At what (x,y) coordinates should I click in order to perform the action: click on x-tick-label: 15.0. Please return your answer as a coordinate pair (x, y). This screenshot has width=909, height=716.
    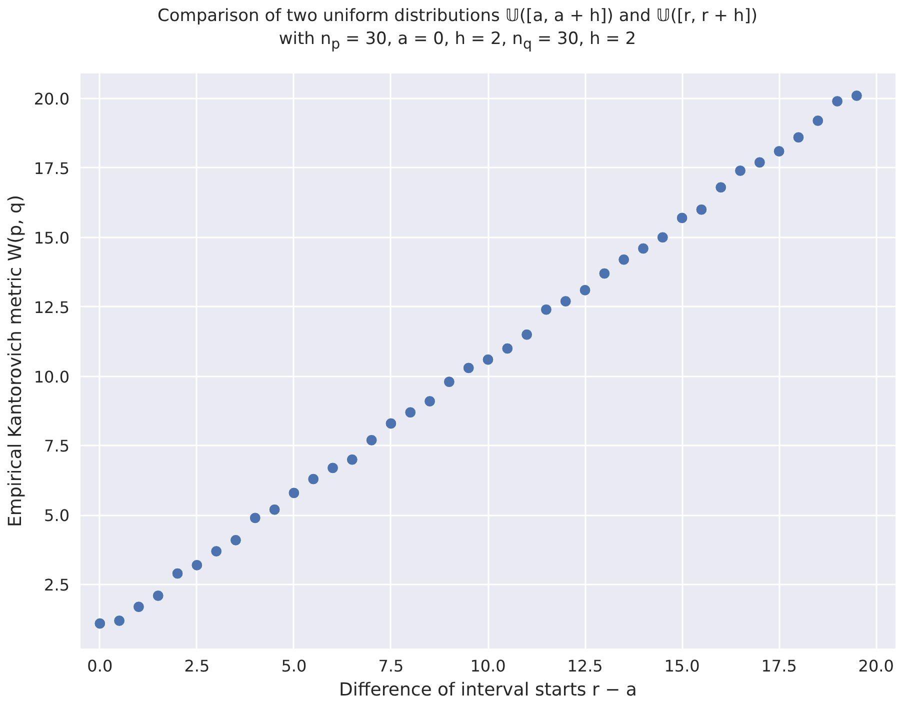
    Looking at the image, I should click on (682, 666).